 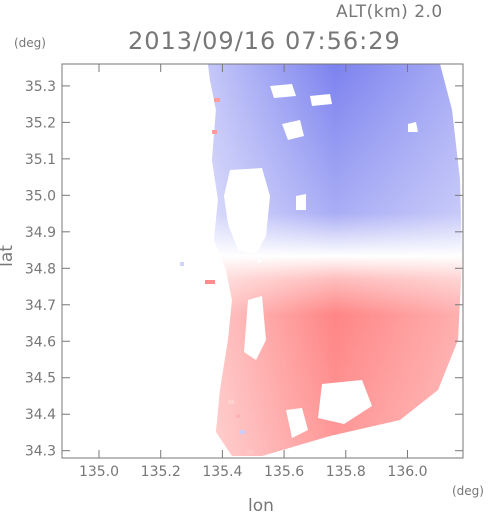 What do you see at coordinates (40, 196) in the screenshot?
I see `y-tick-label: 35.0` at bounding box center [40, 196].